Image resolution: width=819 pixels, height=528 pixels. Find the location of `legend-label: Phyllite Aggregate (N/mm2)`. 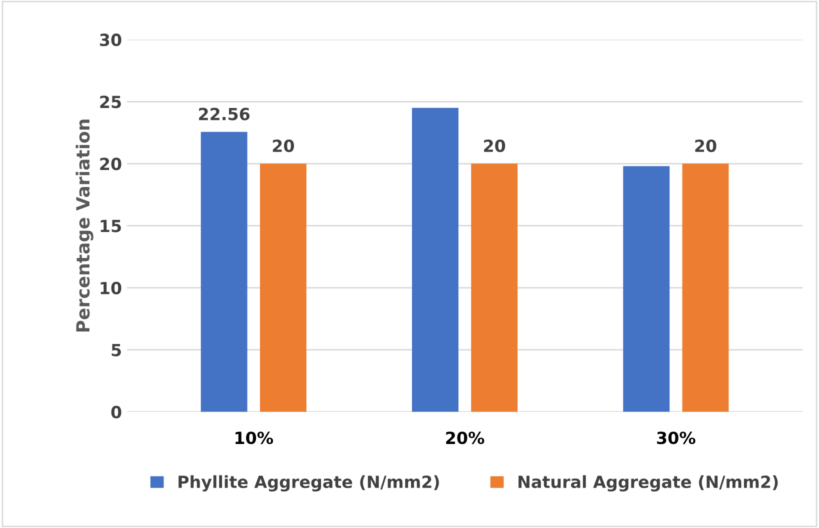

legend-label: Phyllite Aggregate (N/mm2) is located at coordinates (308, 483).